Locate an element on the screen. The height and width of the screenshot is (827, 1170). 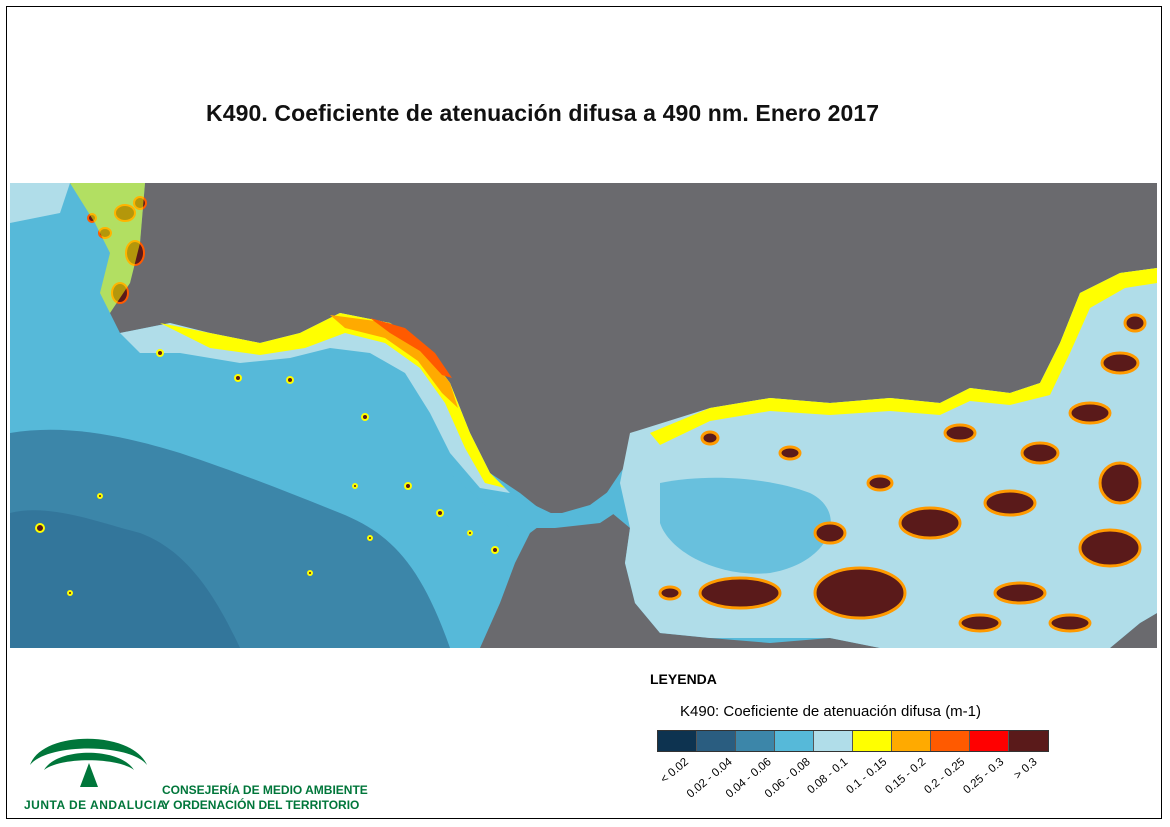
coastal-peak-band is located at coordinates (411, 348).